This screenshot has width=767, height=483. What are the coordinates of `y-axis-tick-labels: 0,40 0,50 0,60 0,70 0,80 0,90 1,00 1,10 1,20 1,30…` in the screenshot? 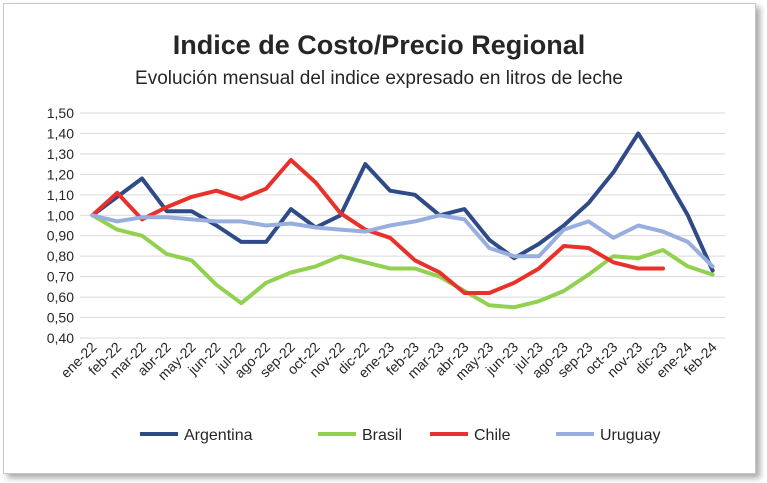 It's located at (60, 225).